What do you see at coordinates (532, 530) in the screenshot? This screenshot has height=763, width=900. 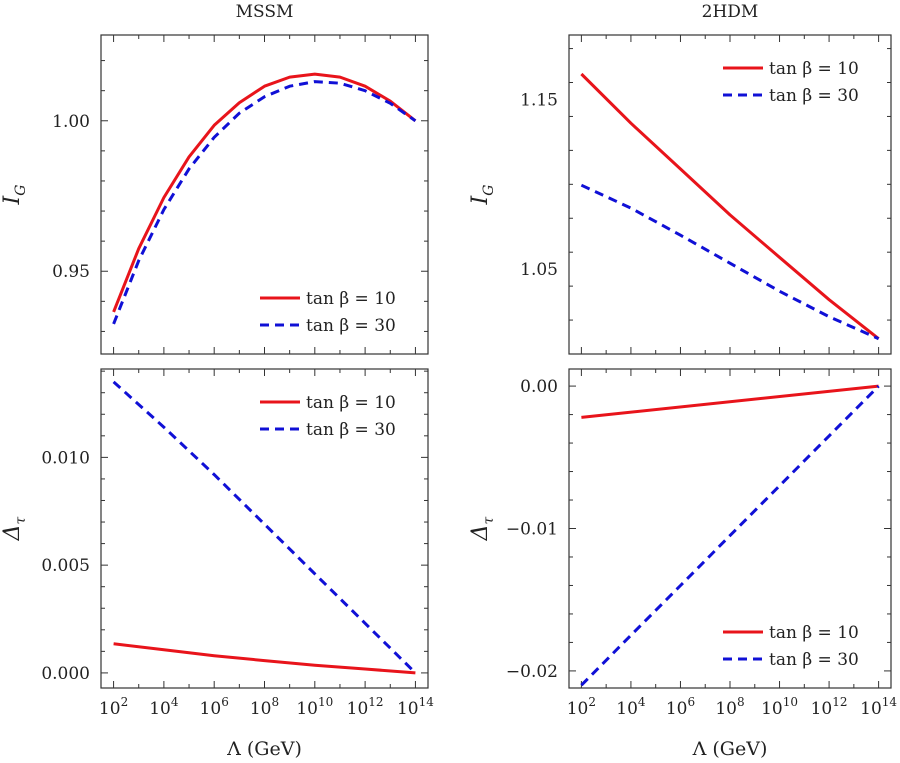 I see `y-tick-label: −0.01` at bounding box center [532, 530].